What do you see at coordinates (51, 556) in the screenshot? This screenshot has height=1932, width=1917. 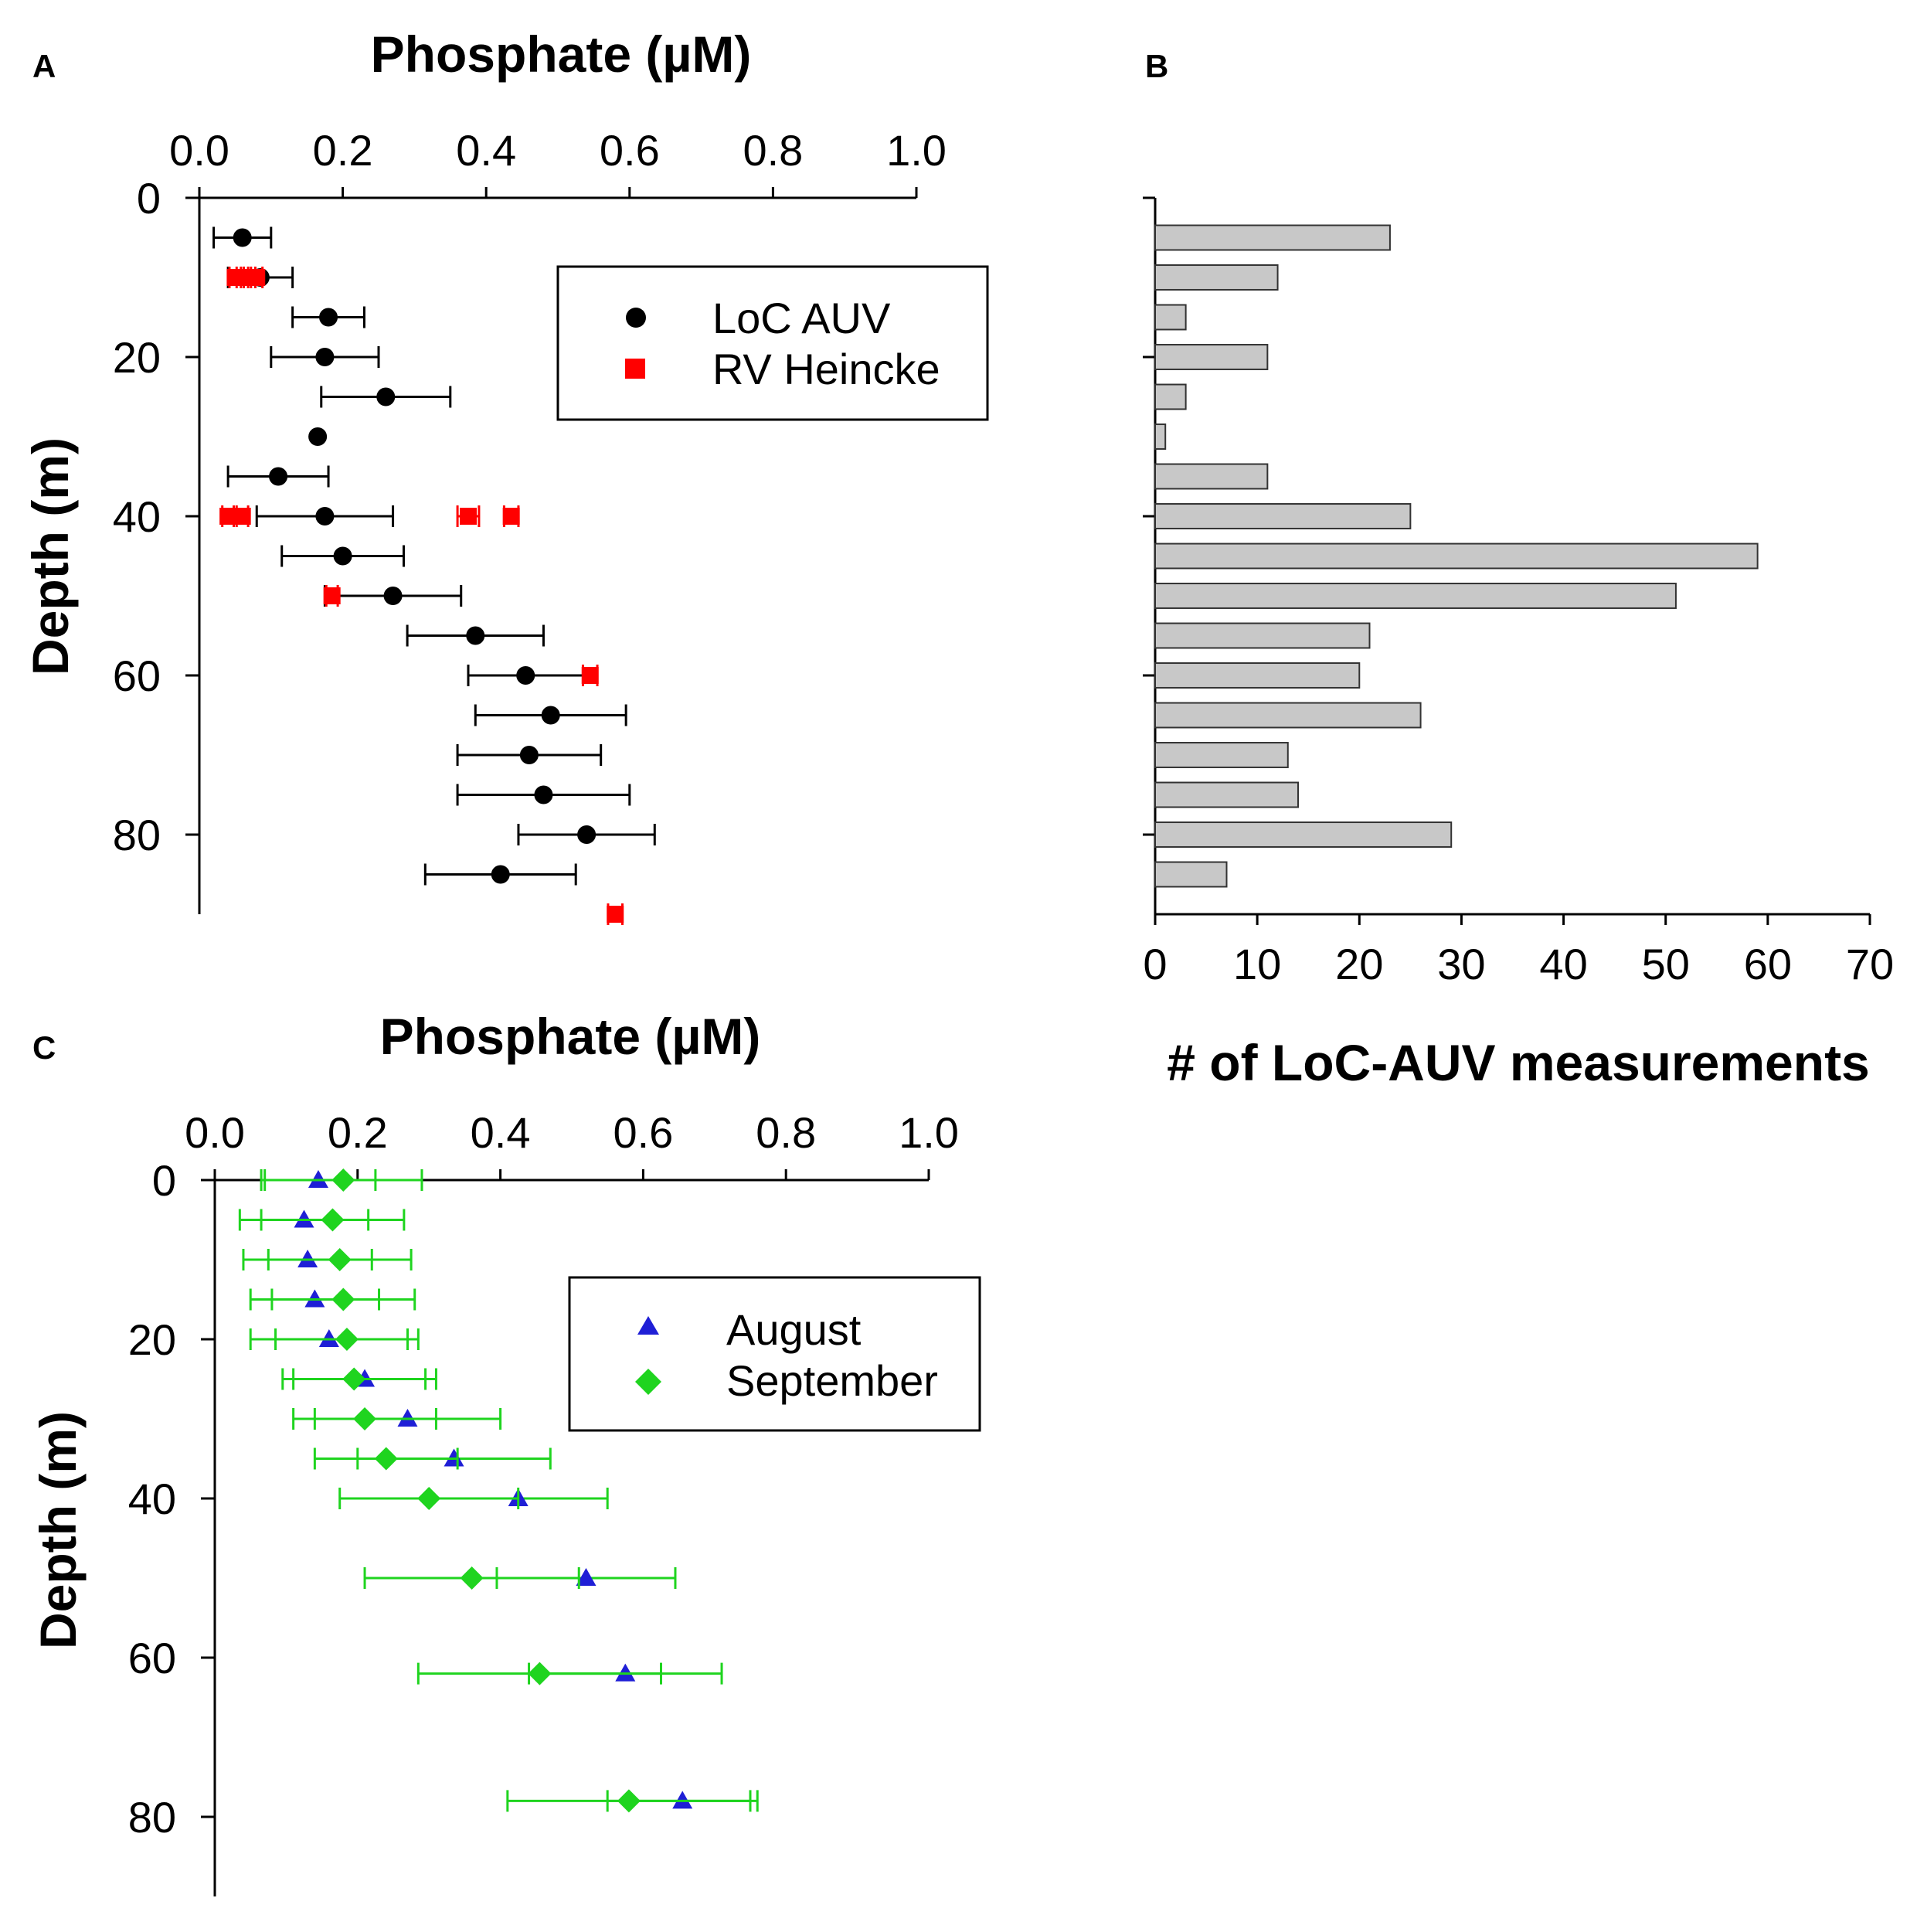 I see `panel-a-y-title: Depth (m)` at bounding box center [51, 556].